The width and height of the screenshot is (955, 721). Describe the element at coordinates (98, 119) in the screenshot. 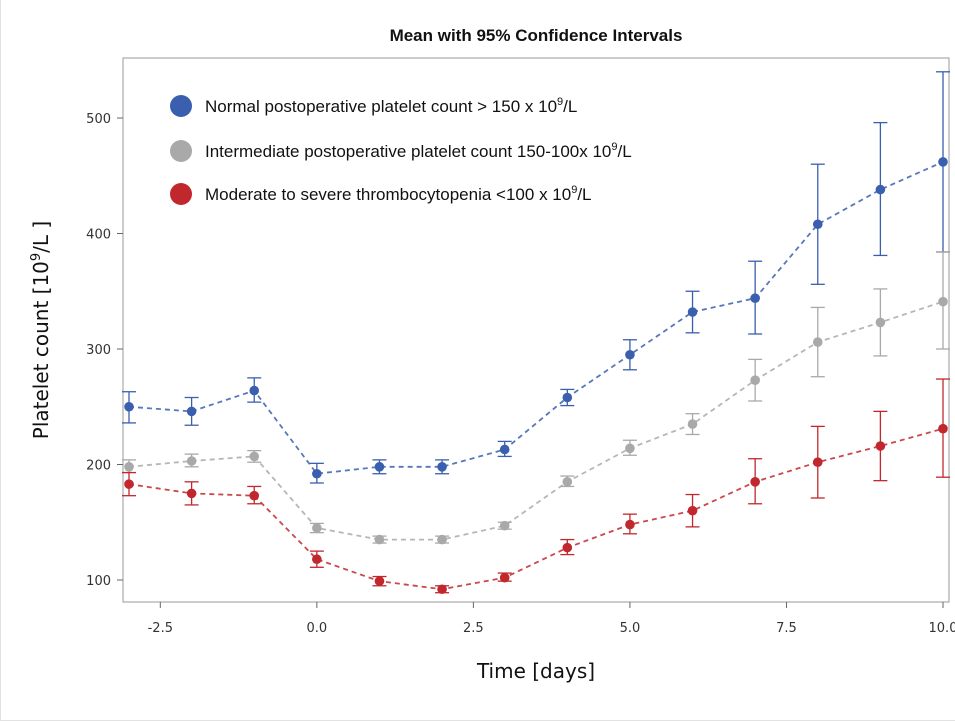

I see `y-tick-label: 500` at that location.